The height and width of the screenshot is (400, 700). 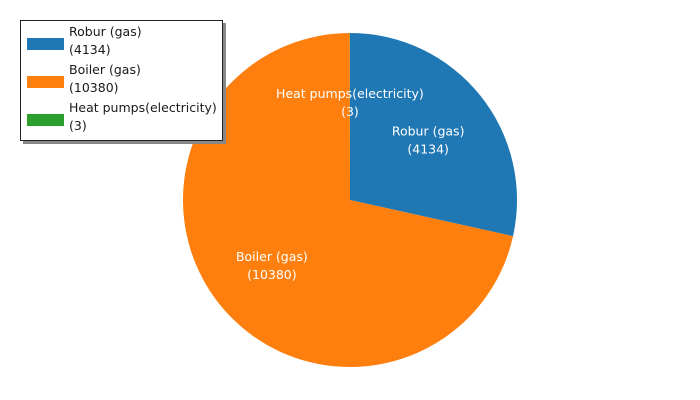 What do you see at coordinates (143, 107) in the screenshot?
I see `legend-label-heat-pumps: Heat pumps(electricity)` at bounding box center [143, 107].